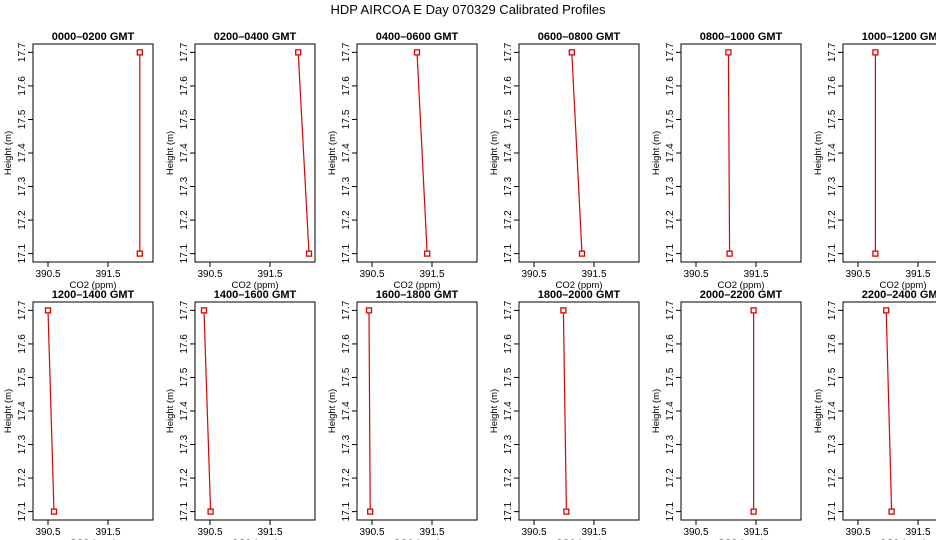 The height and width of the screenshot is (540, 936). I want to click on panel-title: 1600–1800 GMT, so click(417, 295).